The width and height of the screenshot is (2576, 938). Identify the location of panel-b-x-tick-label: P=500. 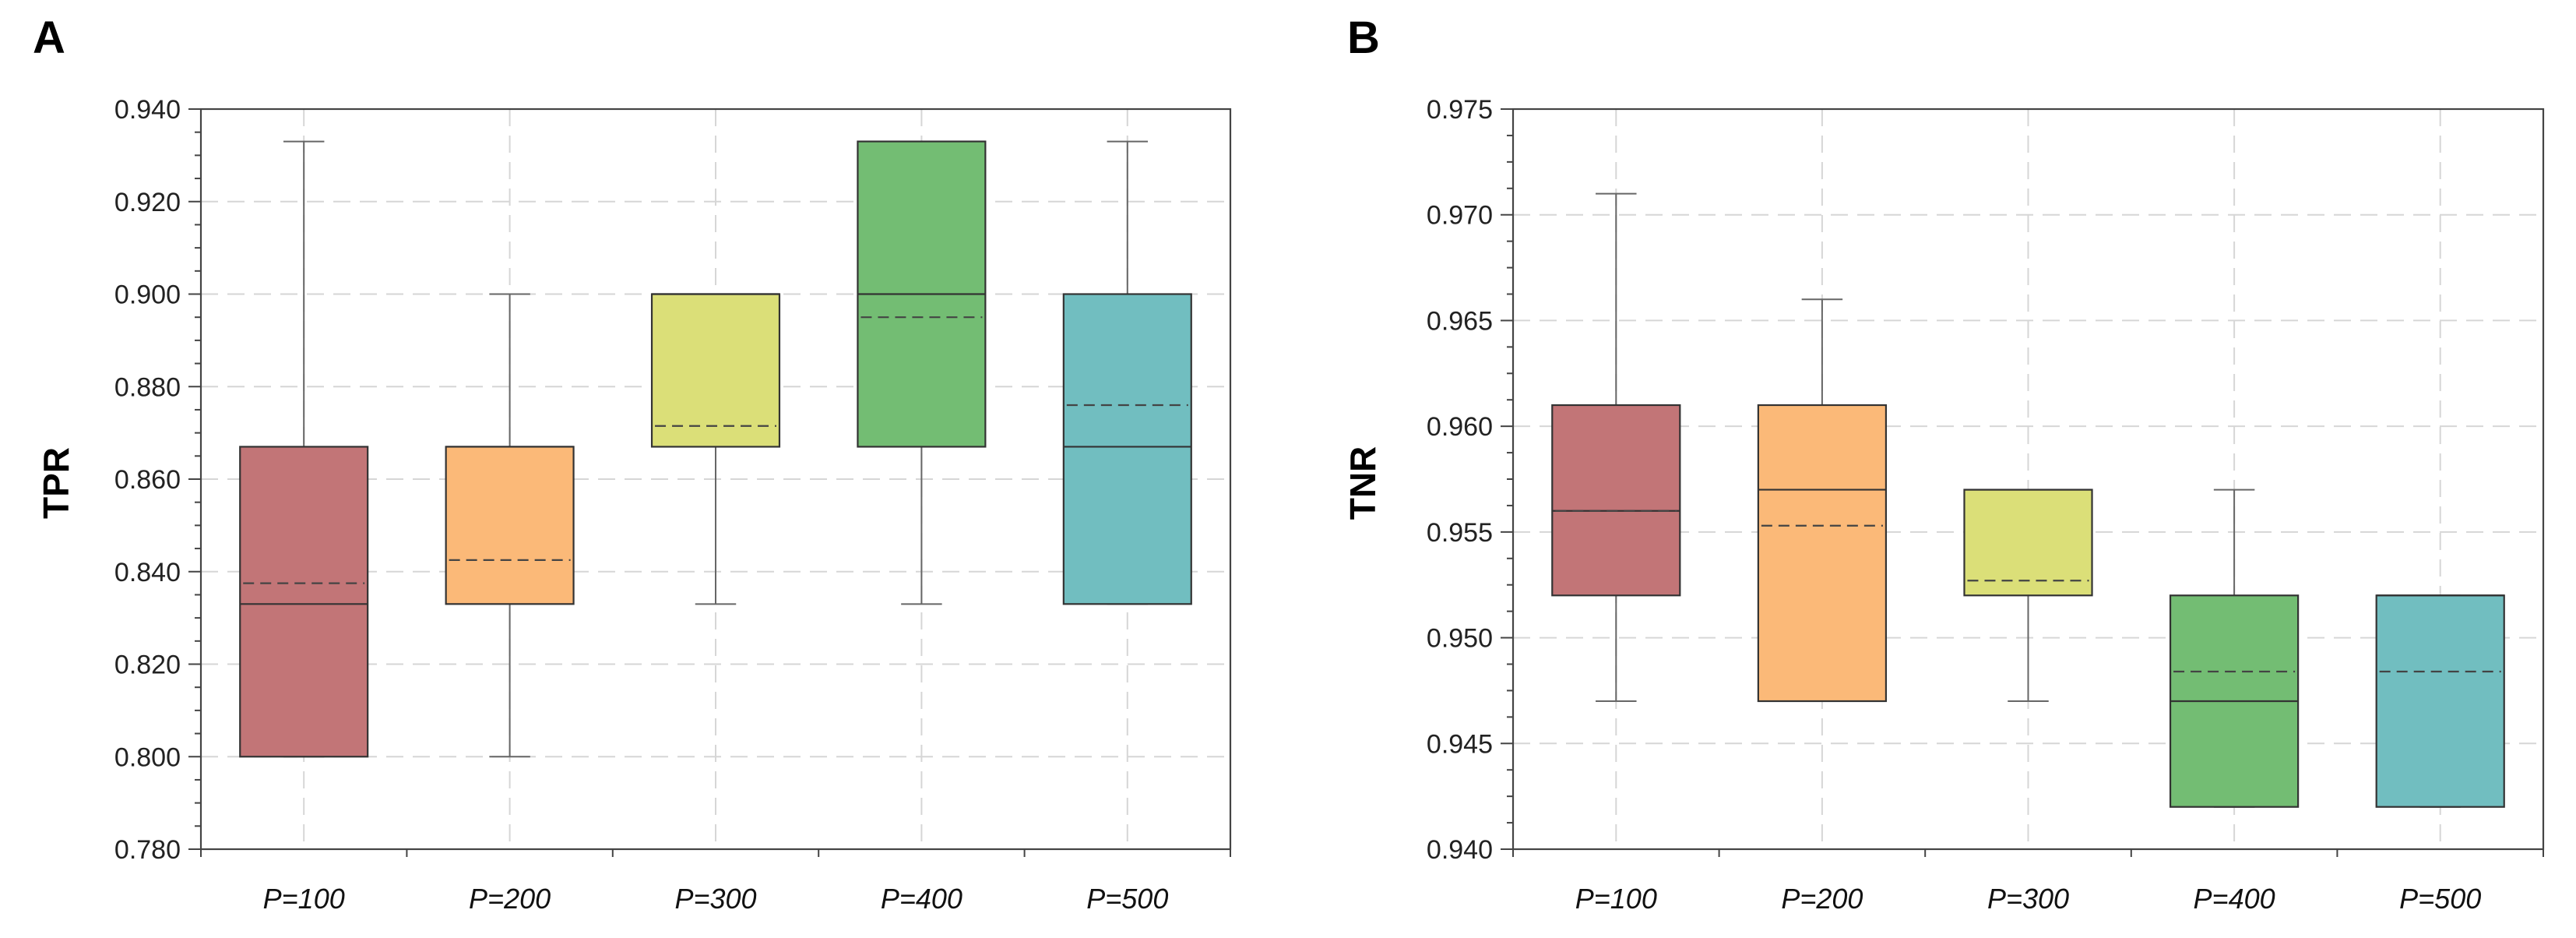
(2440, 899).